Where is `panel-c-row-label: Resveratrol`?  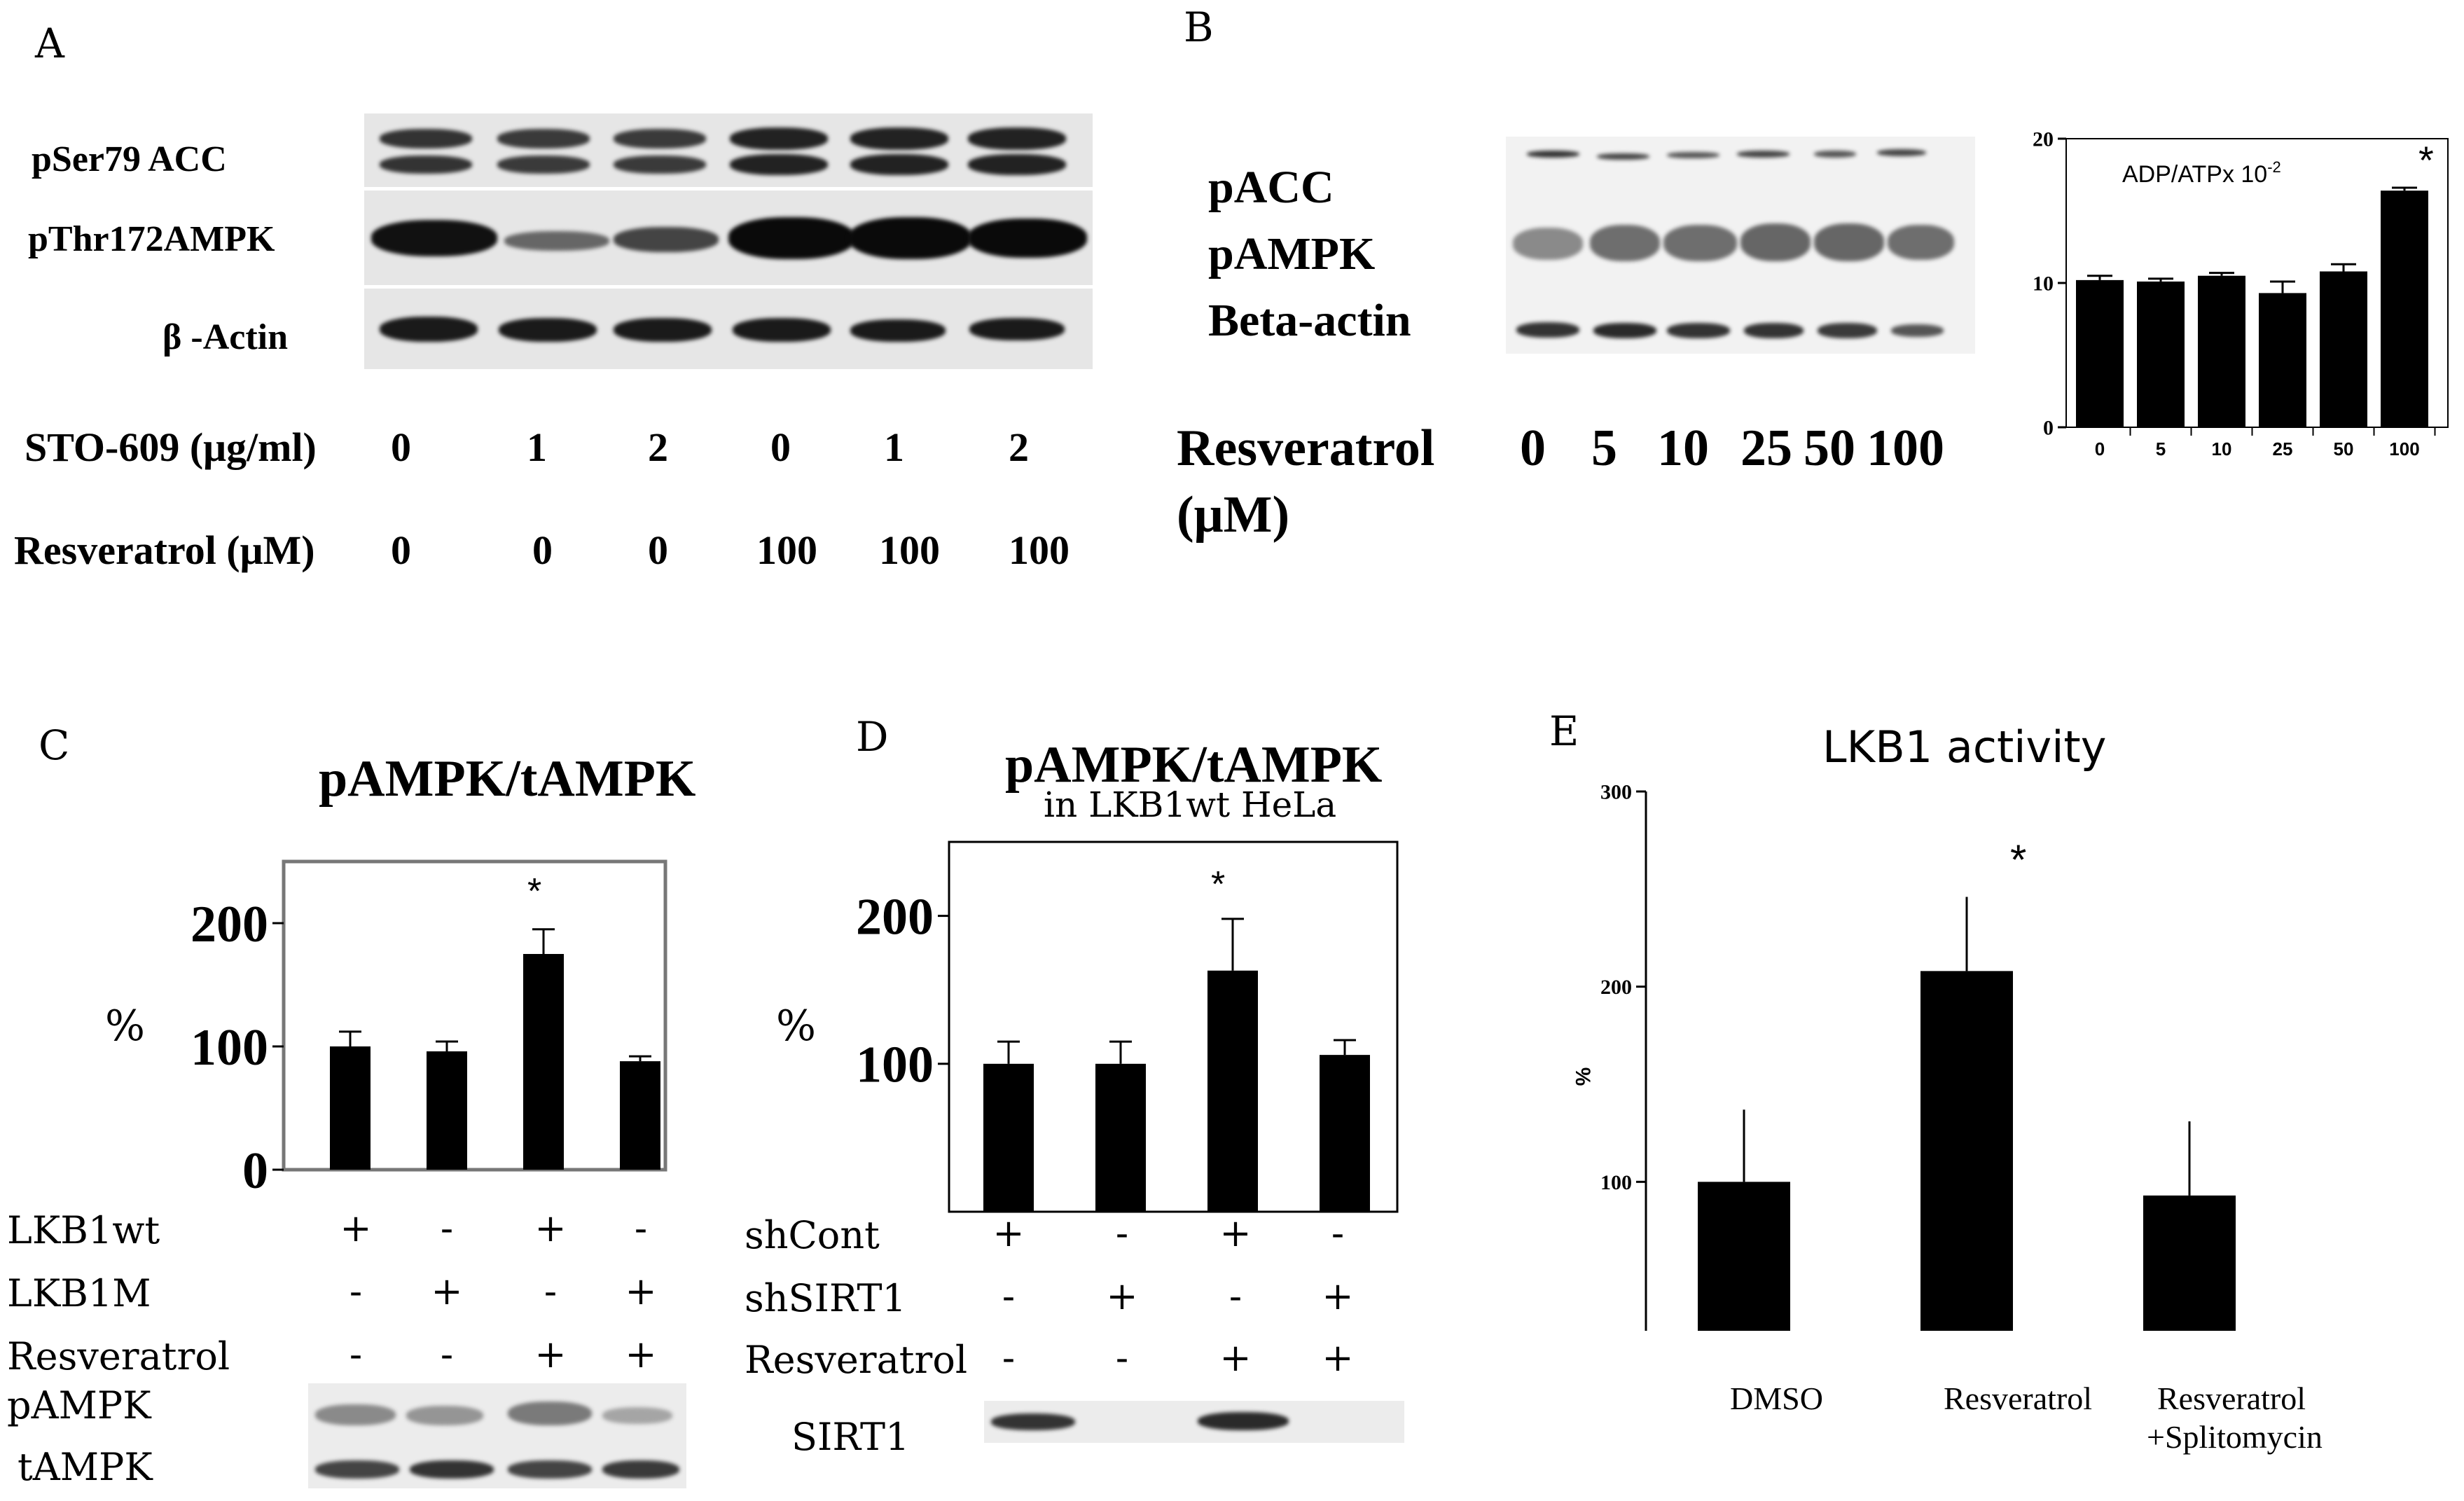 panel-c-row-label: Resveratrol is located at coordinates (118, 1356).